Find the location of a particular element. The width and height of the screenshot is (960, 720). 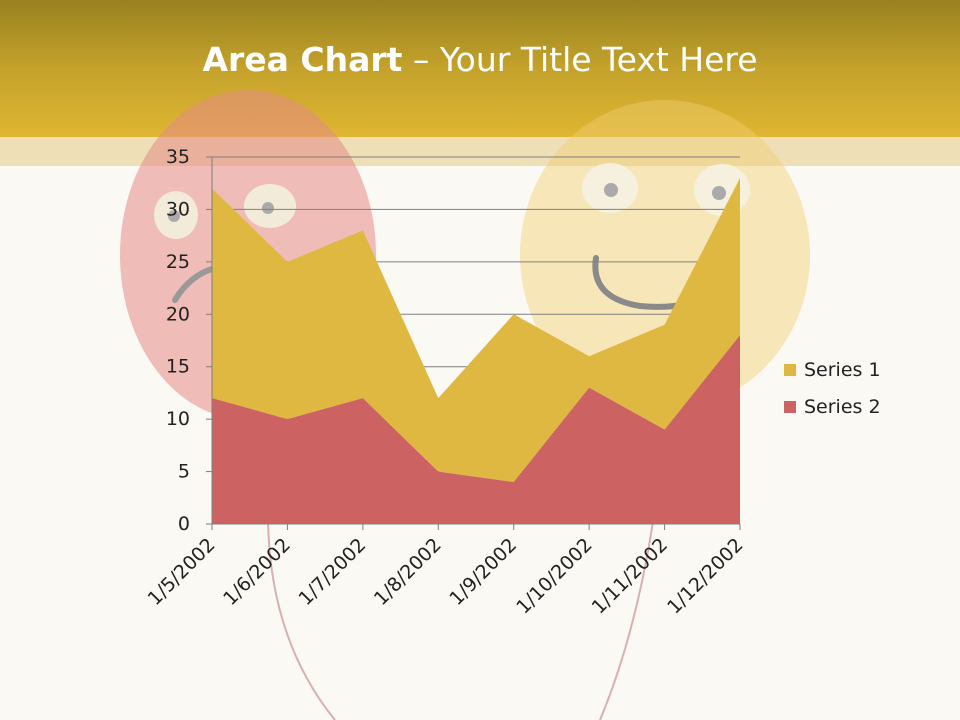

legend-item-series2: Series 2 is located at coordinates (832, 407).